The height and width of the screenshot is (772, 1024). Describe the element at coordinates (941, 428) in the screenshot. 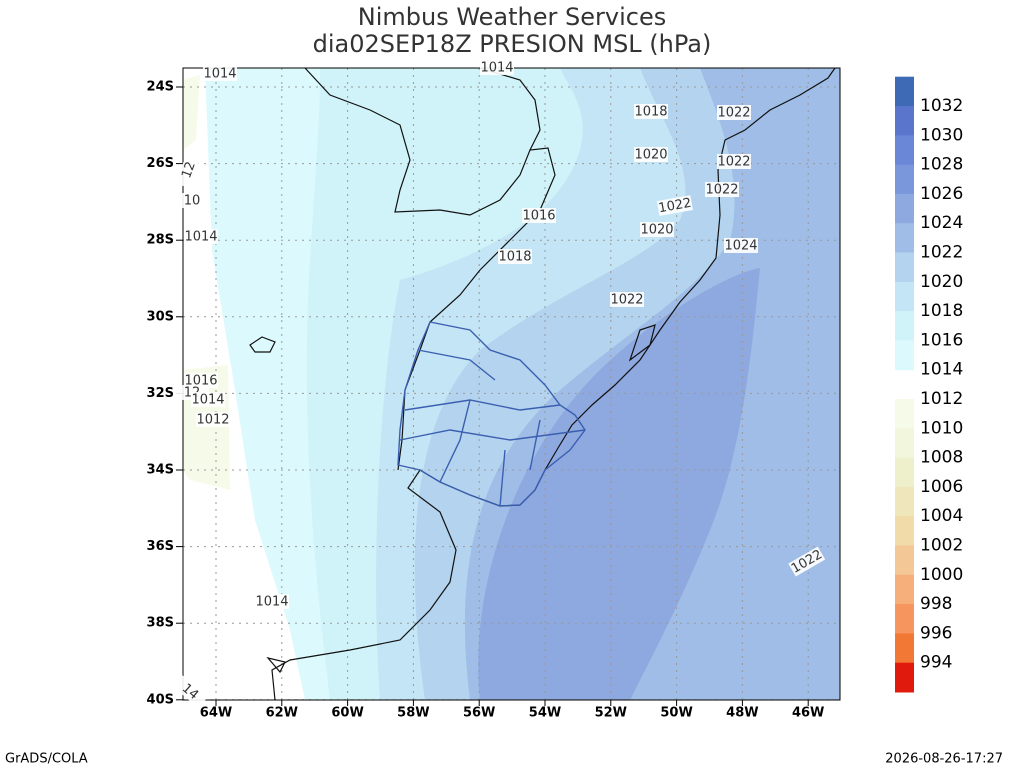

I see `colorbar-label: 1010` at that location.